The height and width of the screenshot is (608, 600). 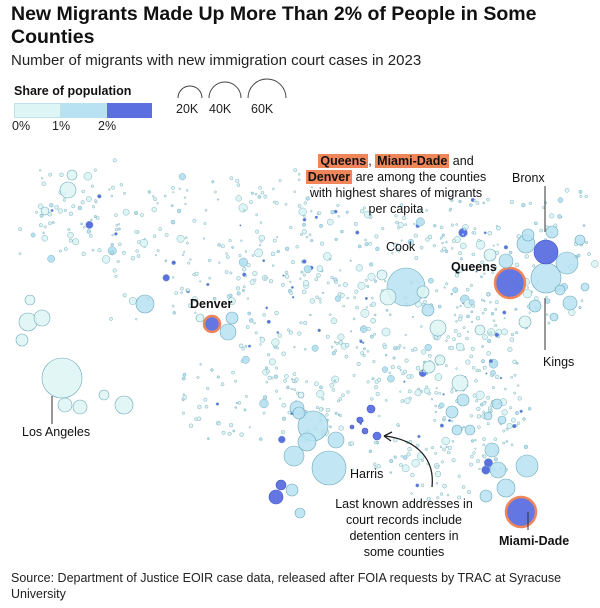 I want to click on annotation-line-4: per capita, so click(x=396, y=209).